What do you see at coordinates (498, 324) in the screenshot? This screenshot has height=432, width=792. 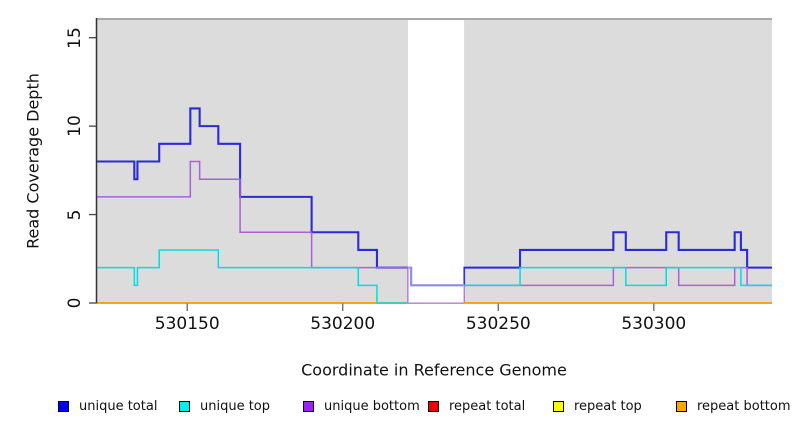 I see `x-tick-label: 530250` at bounding box center [498, 324].